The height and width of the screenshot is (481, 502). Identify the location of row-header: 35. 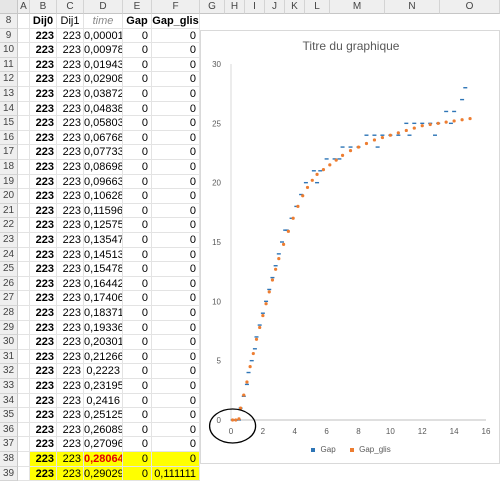
(9, 415).